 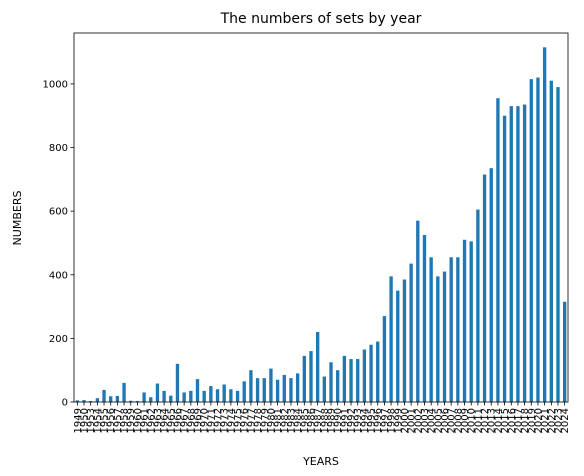 I want to click on x-tick-label: 1958, so click(x=125, y=420).